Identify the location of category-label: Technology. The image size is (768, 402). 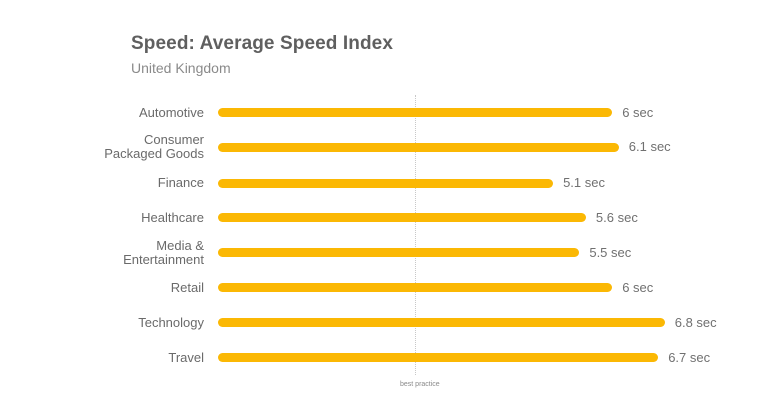
(139, 322).